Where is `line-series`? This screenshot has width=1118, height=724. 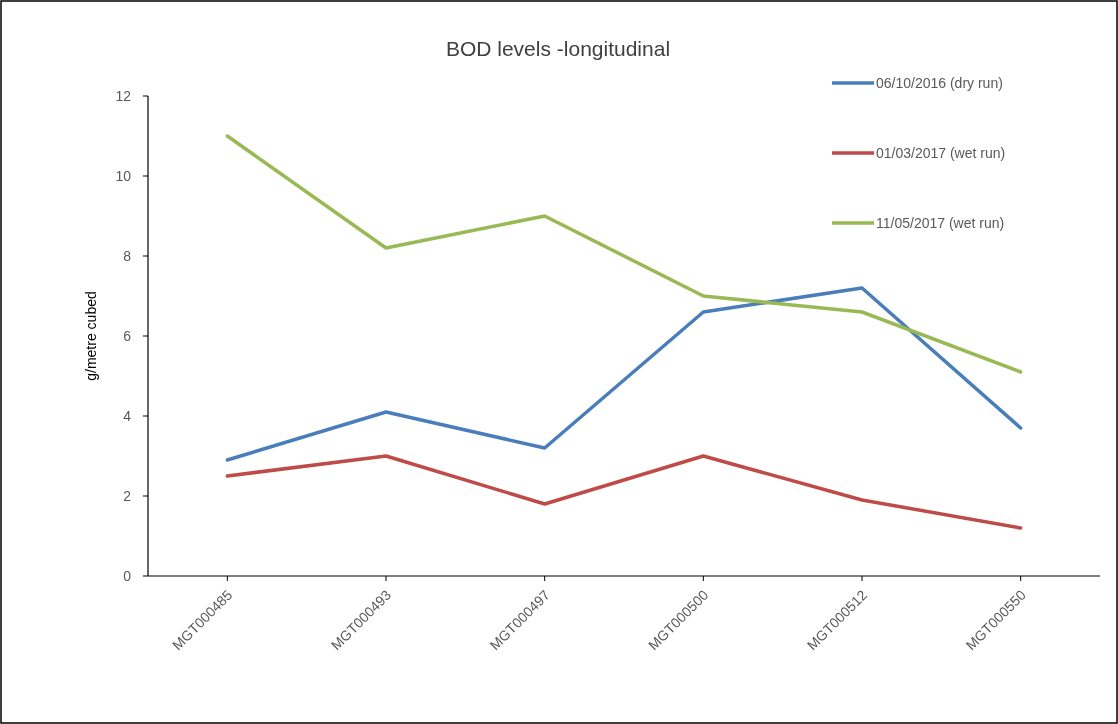
line-series is located at coordinates (624, 492).